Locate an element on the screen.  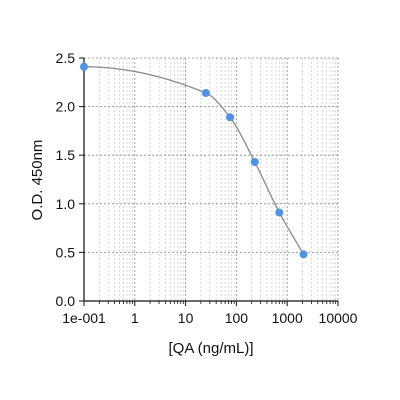
y-tick-label: 2.0 is located at coordinates (66, 107).